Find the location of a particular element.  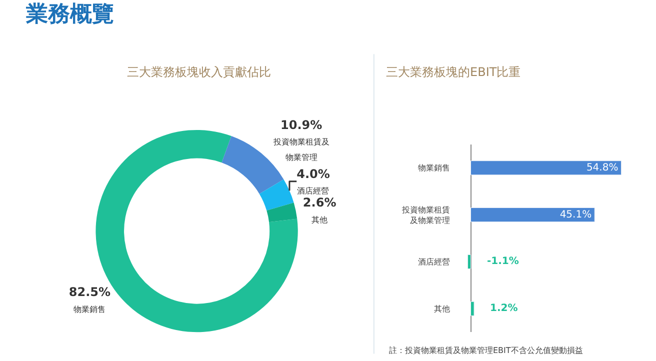

data-label: 54.8% is located at coordinates (602, 168).